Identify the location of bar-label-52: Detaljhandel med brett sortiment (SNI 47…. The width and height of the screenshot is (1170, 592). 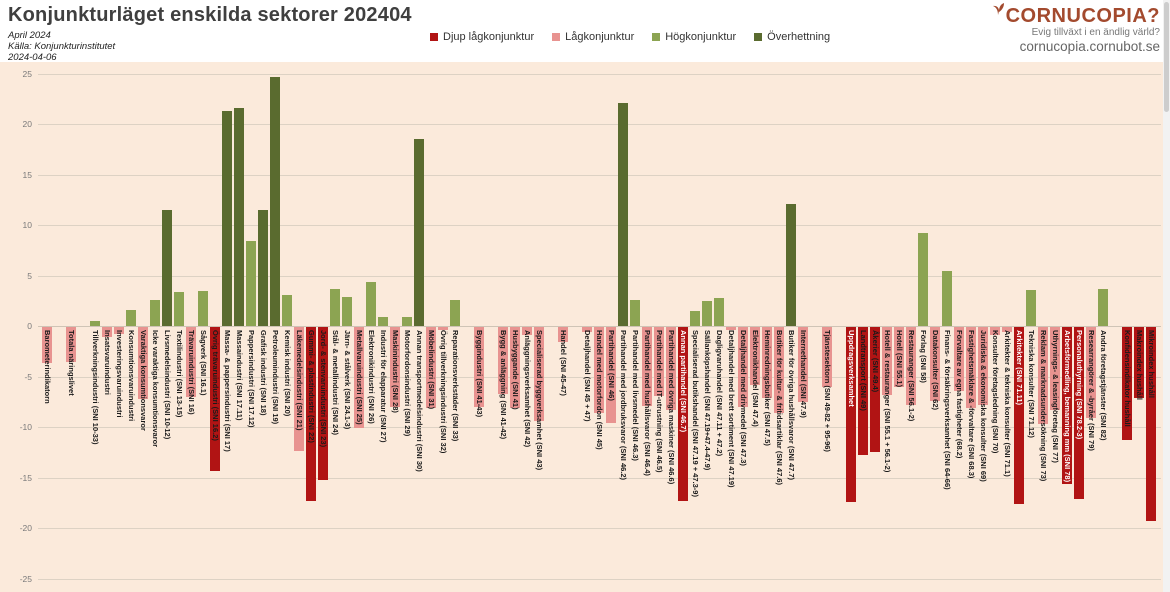
(731, 409).